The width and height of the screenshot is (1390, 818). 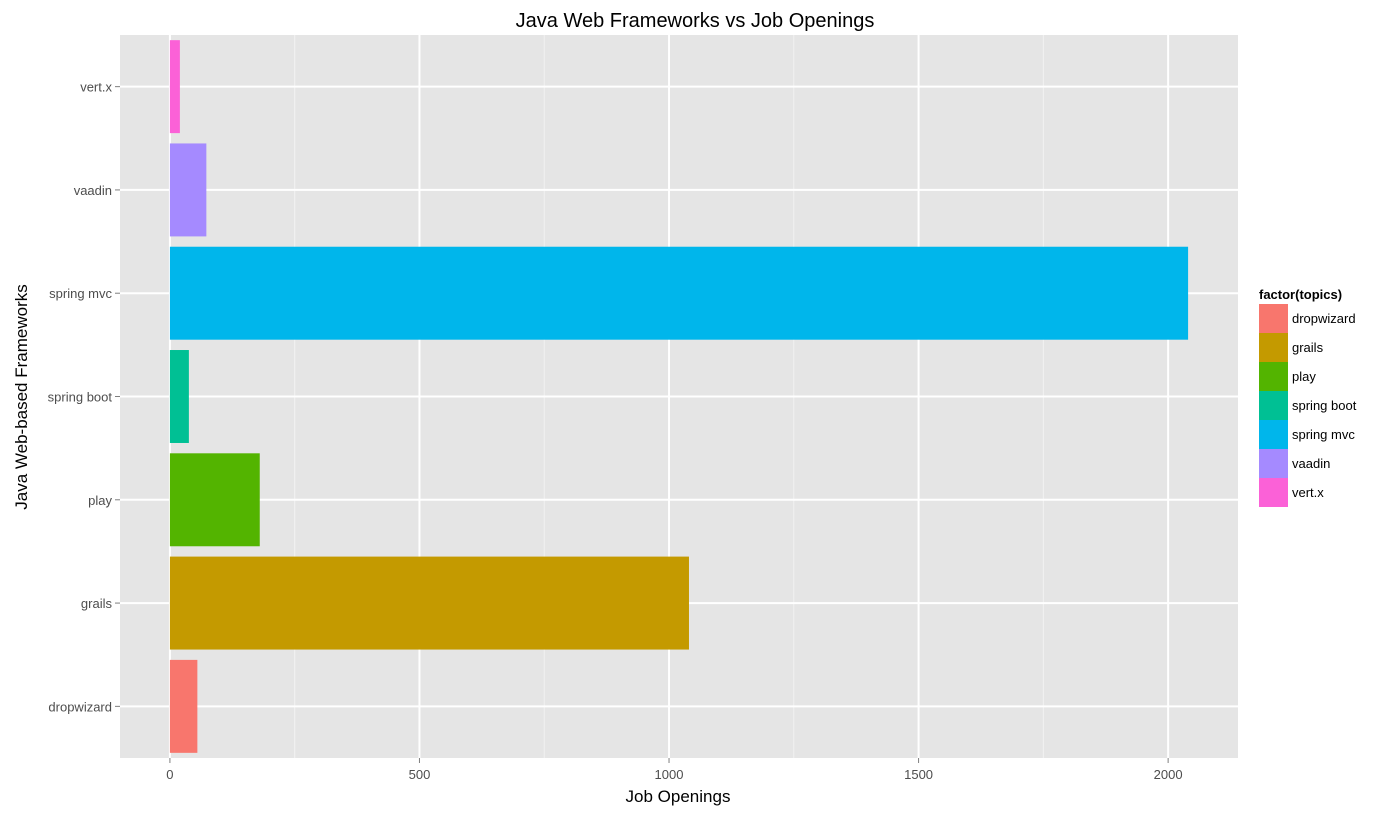 I want to click on chart-title: Java Web Frameworks vs Job Openings, so click(x=695, y=21).